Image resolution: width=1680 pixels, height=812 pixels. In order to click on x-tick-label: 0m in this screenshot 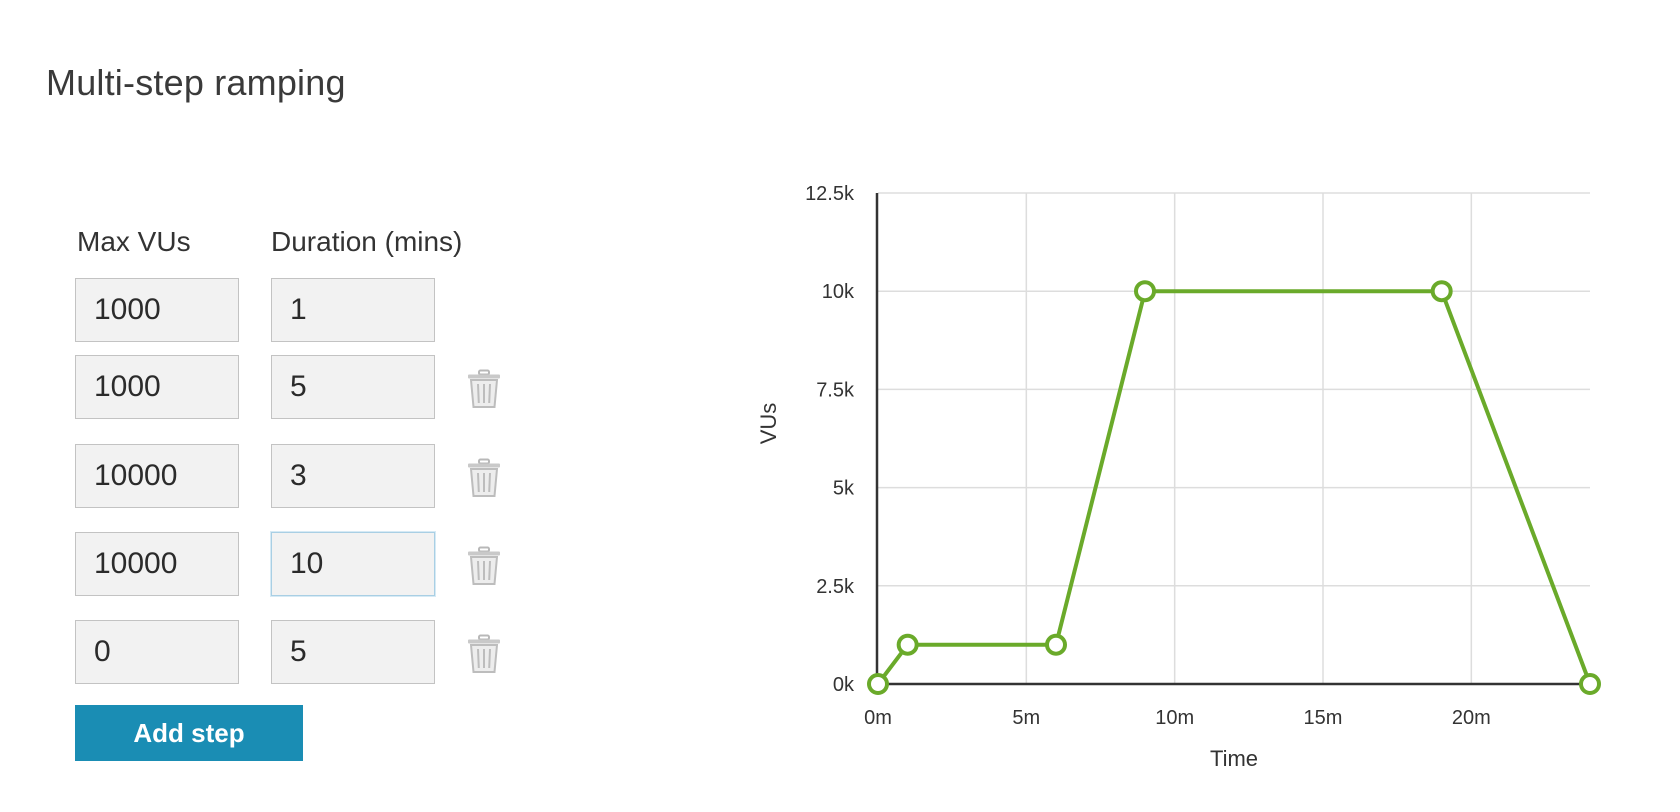, I will do `click(878, 718)`.